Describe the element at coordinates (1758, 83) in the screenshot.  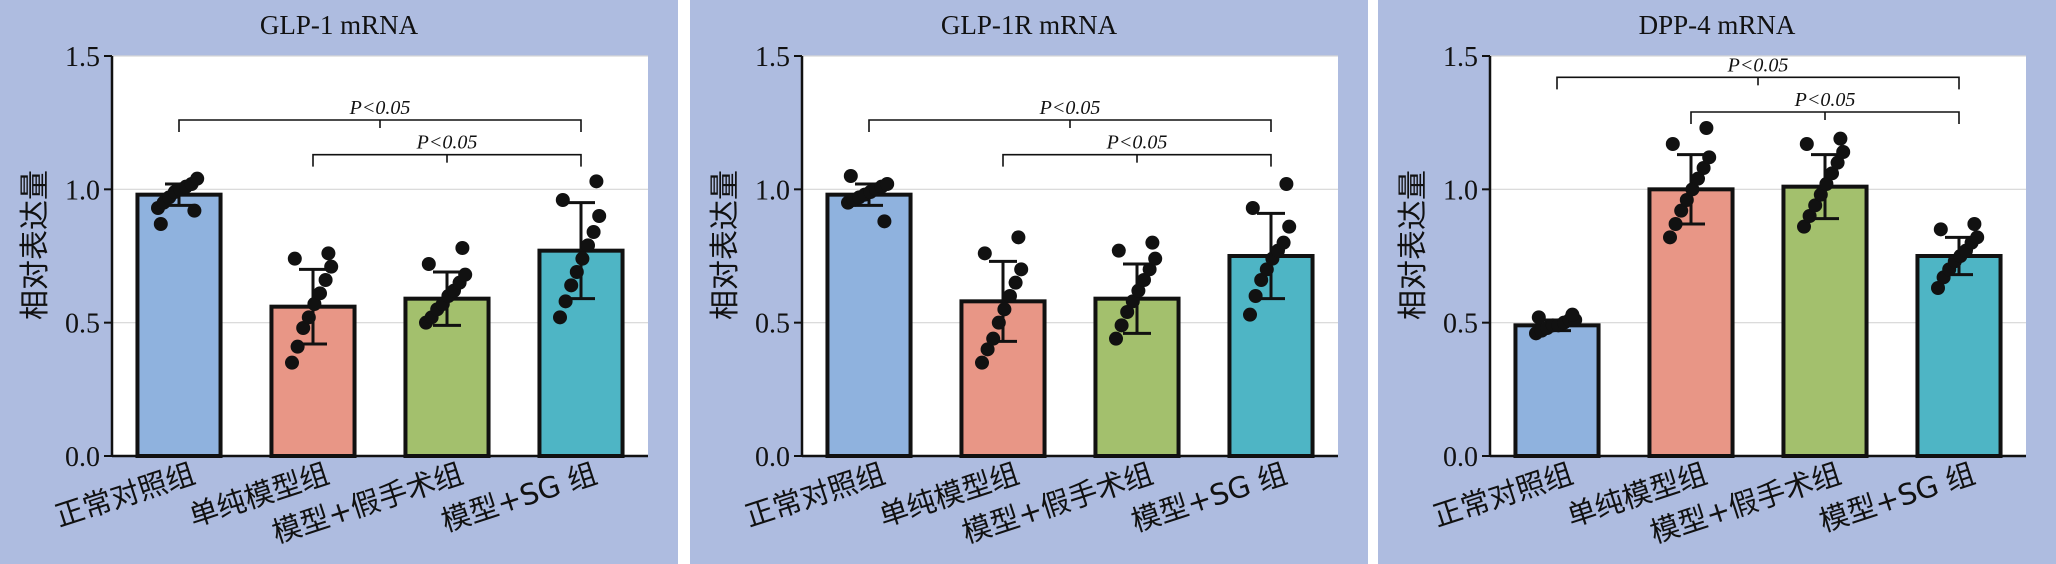
I see `significance-bracket` at that location.